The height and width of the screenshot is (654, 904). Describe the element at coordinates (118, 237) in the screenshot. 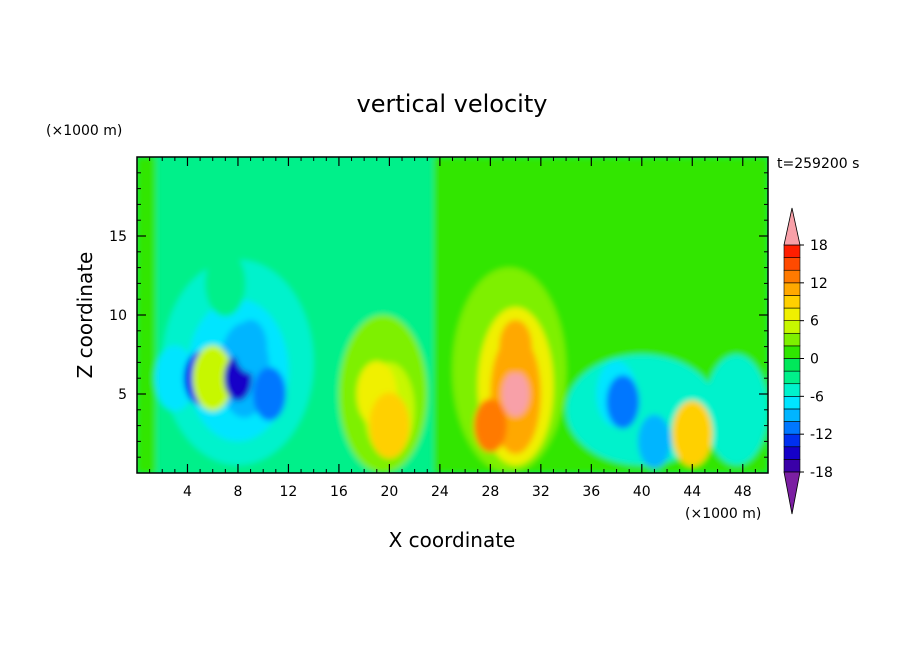

I see `y-tick-label: 15` at that location.